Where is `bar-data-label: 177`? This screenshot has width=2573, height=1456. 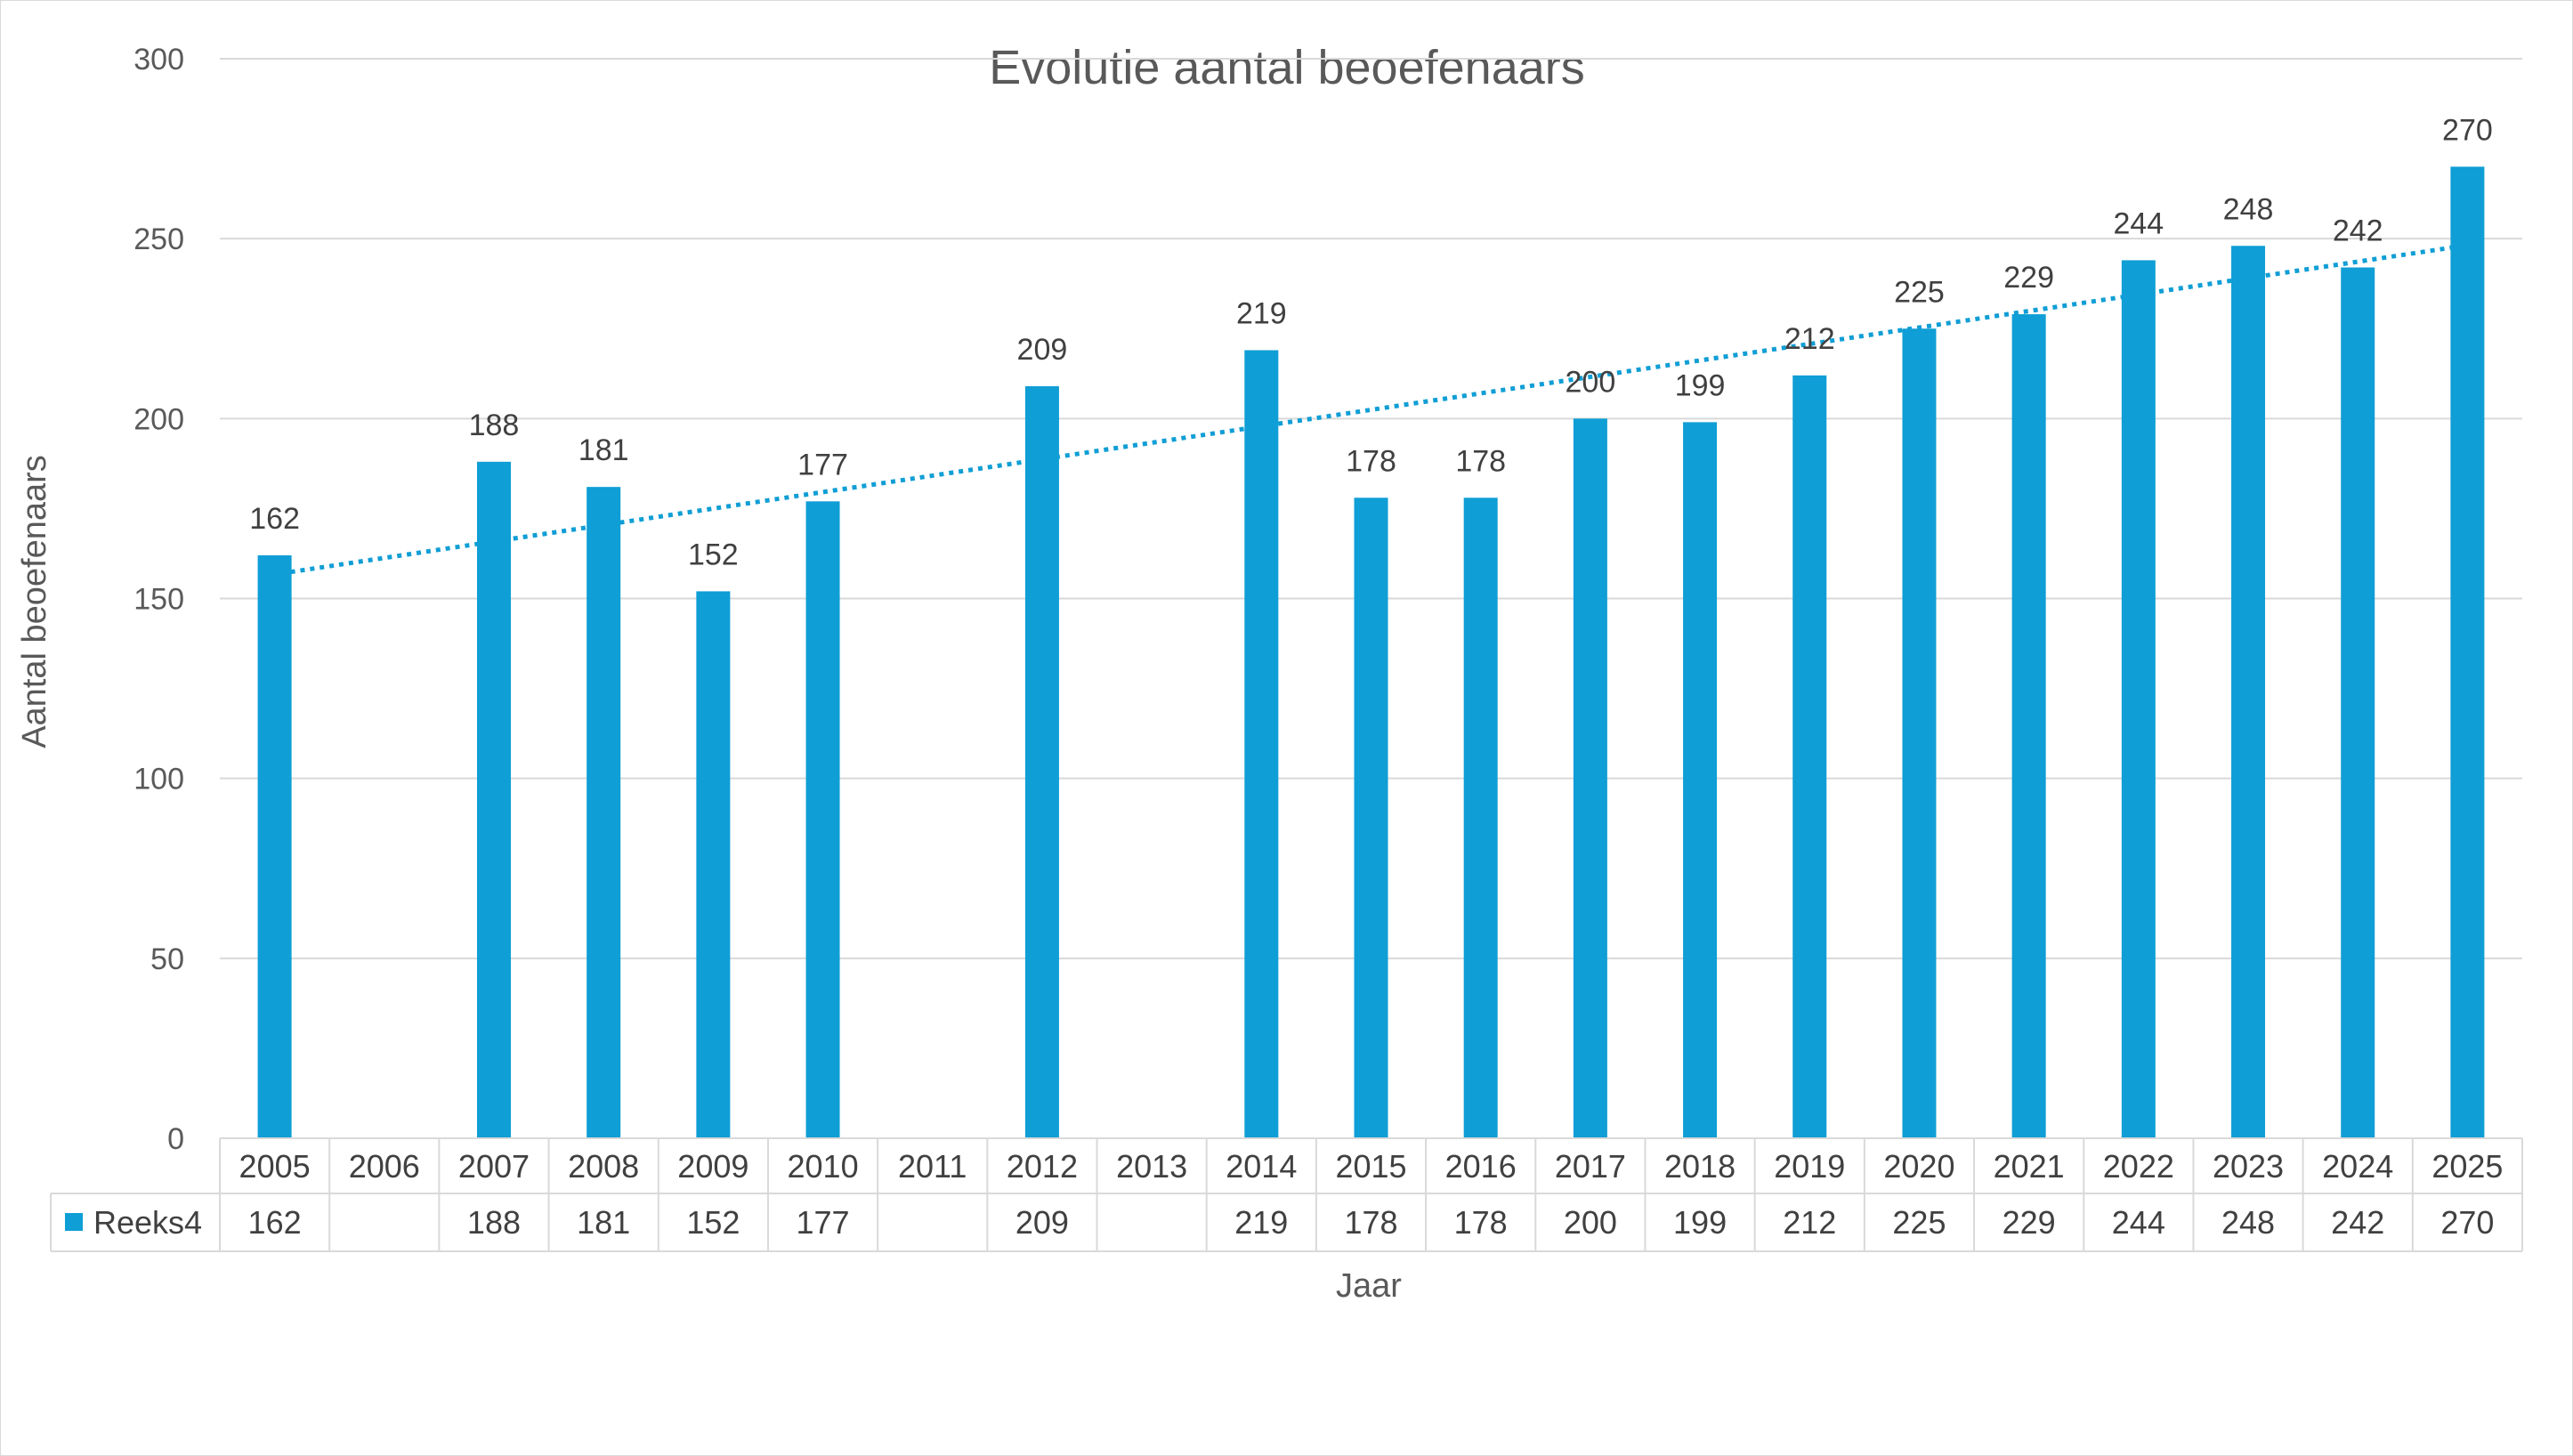
bar-data-label: 177 is located at coordinates (823, 464).